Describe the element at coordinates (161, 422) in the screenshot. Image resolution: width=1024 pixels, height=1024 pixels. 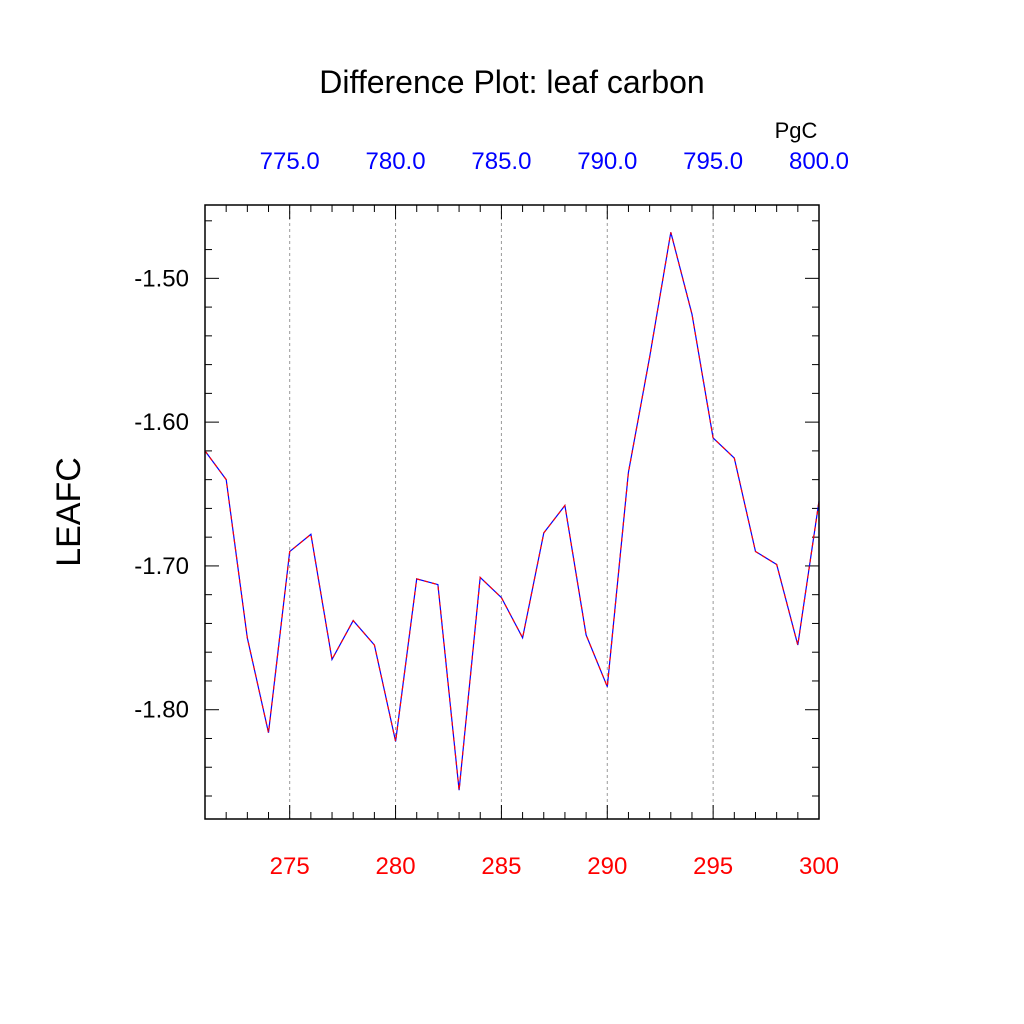
I see `left-tick-label: -1.60` at that location.